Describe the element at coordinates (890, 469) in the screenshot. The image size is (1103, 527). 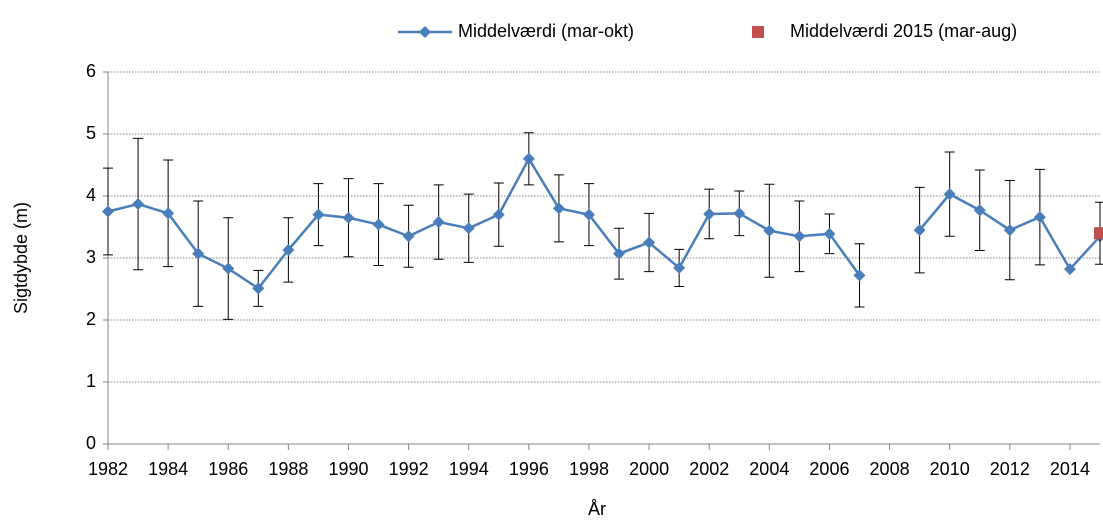
I see `x-tick-label: 2008` at that location.